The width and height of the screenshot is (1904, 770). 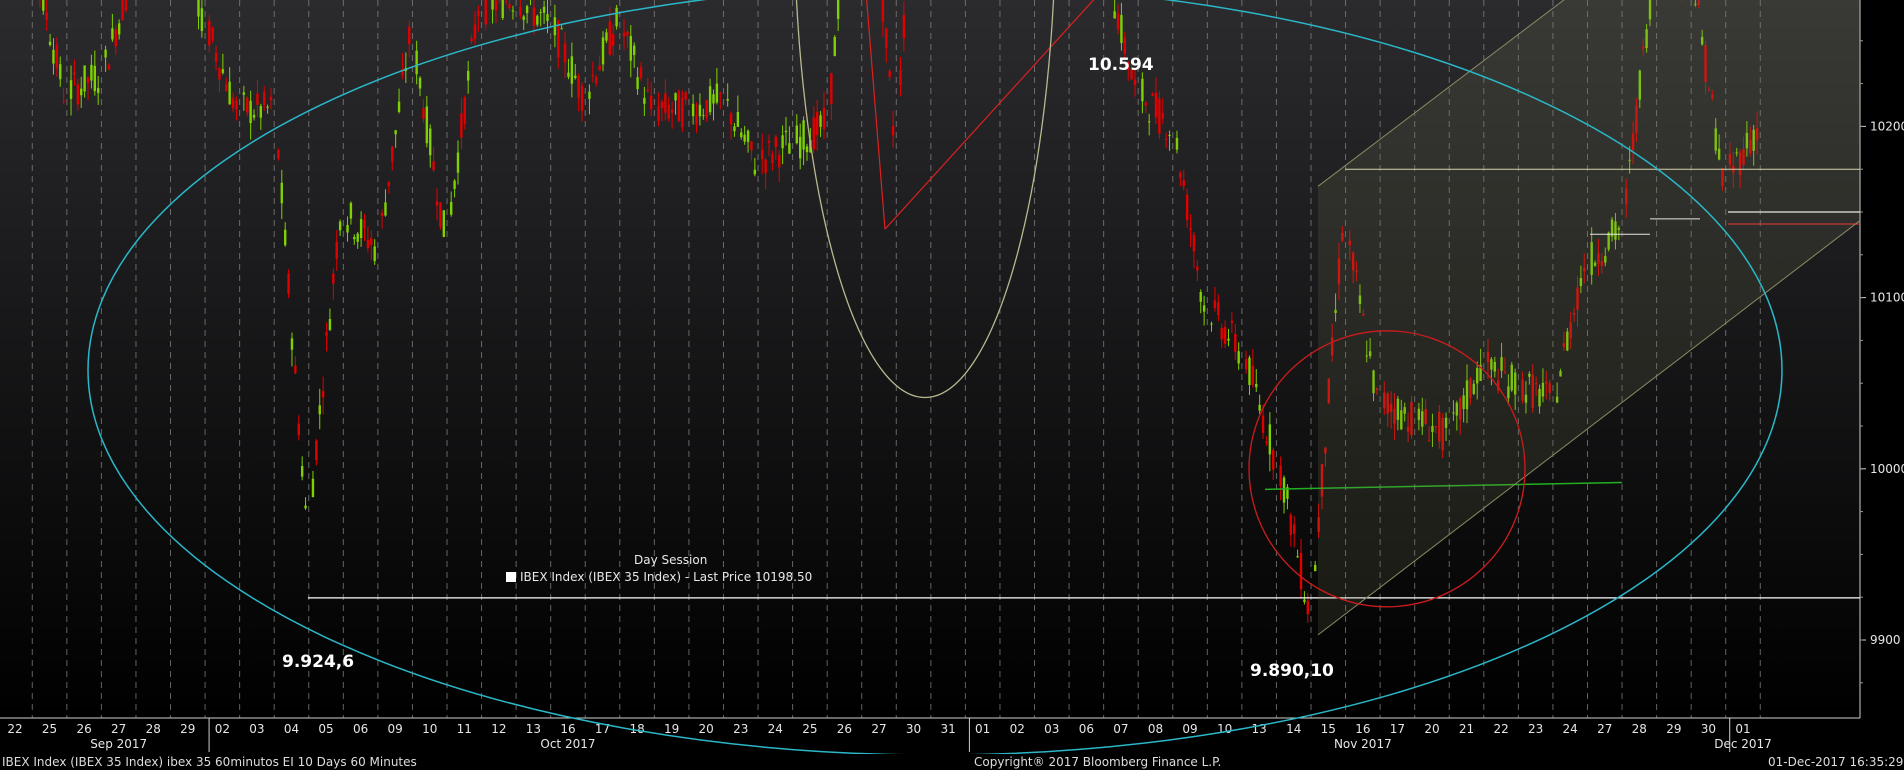 I want to click on x-tick-label: 21, so click(x=1466, y=729).